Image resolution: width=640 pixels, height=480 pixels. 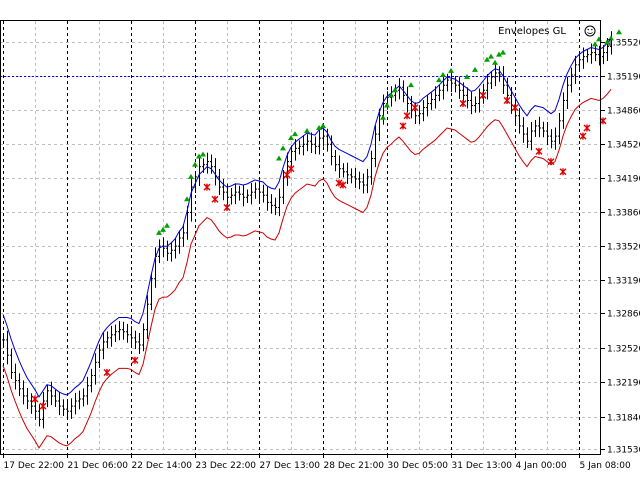 I want to click on y-tick-label: 1.34190, so click(x=623, y=180).